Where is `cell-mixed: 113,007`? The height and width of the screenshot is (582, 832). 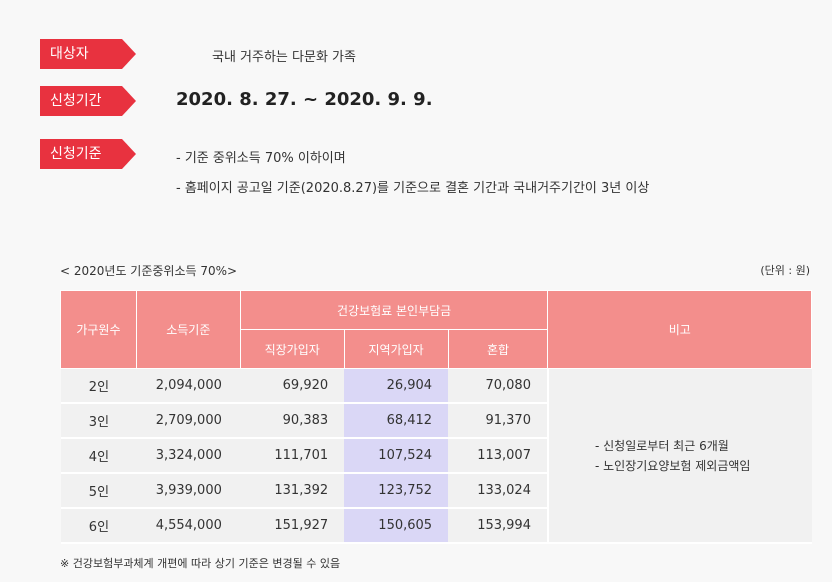 cell-mixed: 113,007 is located at coordinates (498, 456).